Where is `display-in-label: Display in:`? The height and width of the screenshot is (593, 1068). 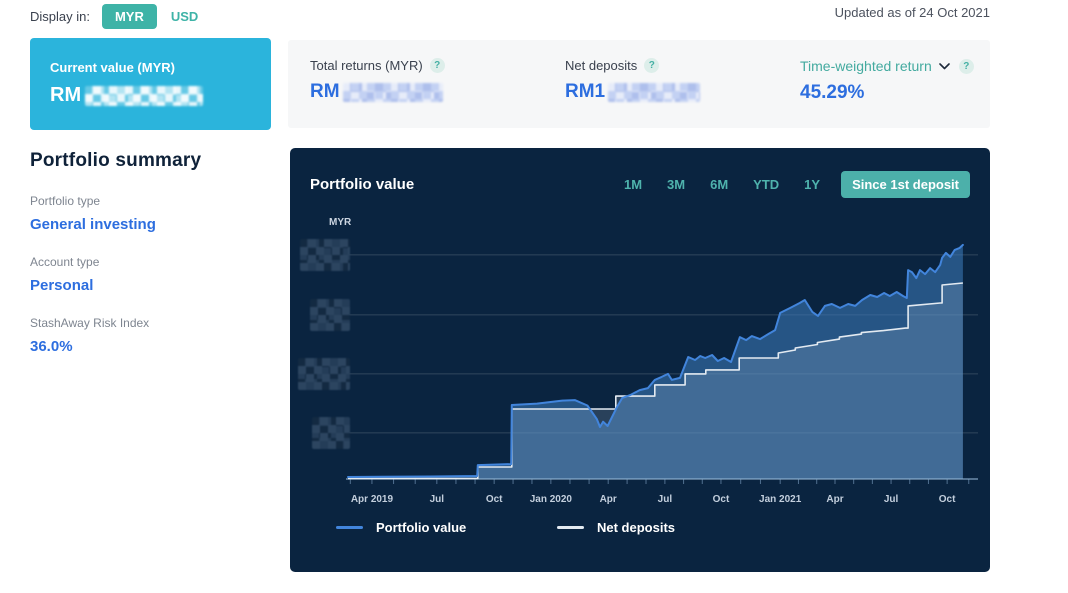
display-in-label: Display in: is located at coordinates (60, 16).